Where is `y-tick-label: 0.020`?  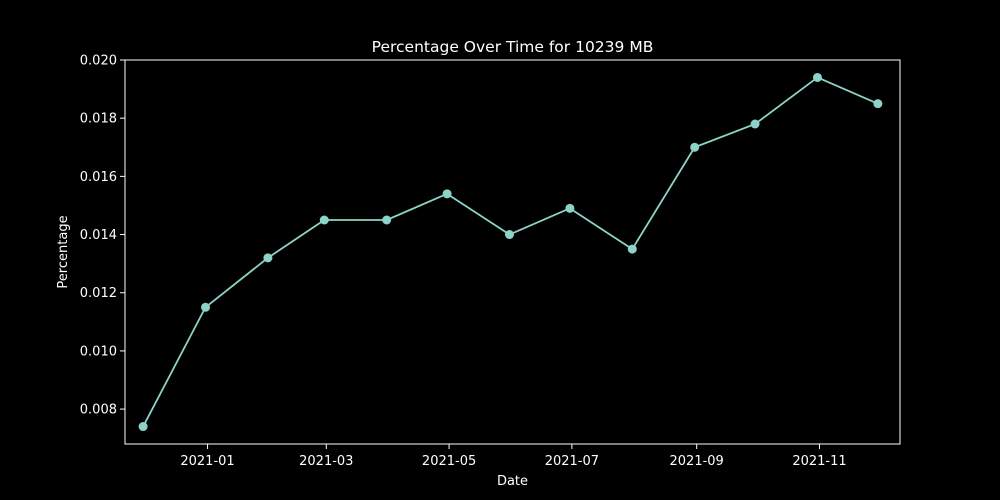
y-tick-label: 0.020 is located at coordinates (98, 61).